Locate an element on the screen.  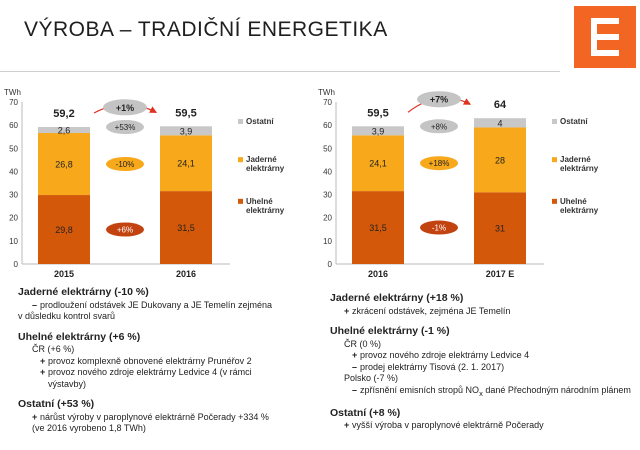
total-label: 64 is located at coordinates (500, 105).